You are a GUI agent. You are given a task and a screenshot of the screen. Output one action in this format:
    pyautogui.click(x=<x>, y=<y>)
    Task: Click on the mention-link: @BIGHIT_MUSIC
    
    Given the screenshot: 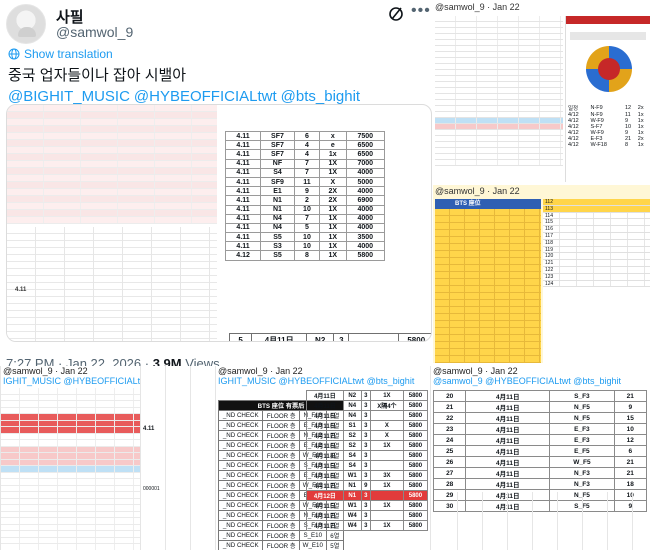 What is the action you would take?
    pyautogui.click(x=69, y=96)
    